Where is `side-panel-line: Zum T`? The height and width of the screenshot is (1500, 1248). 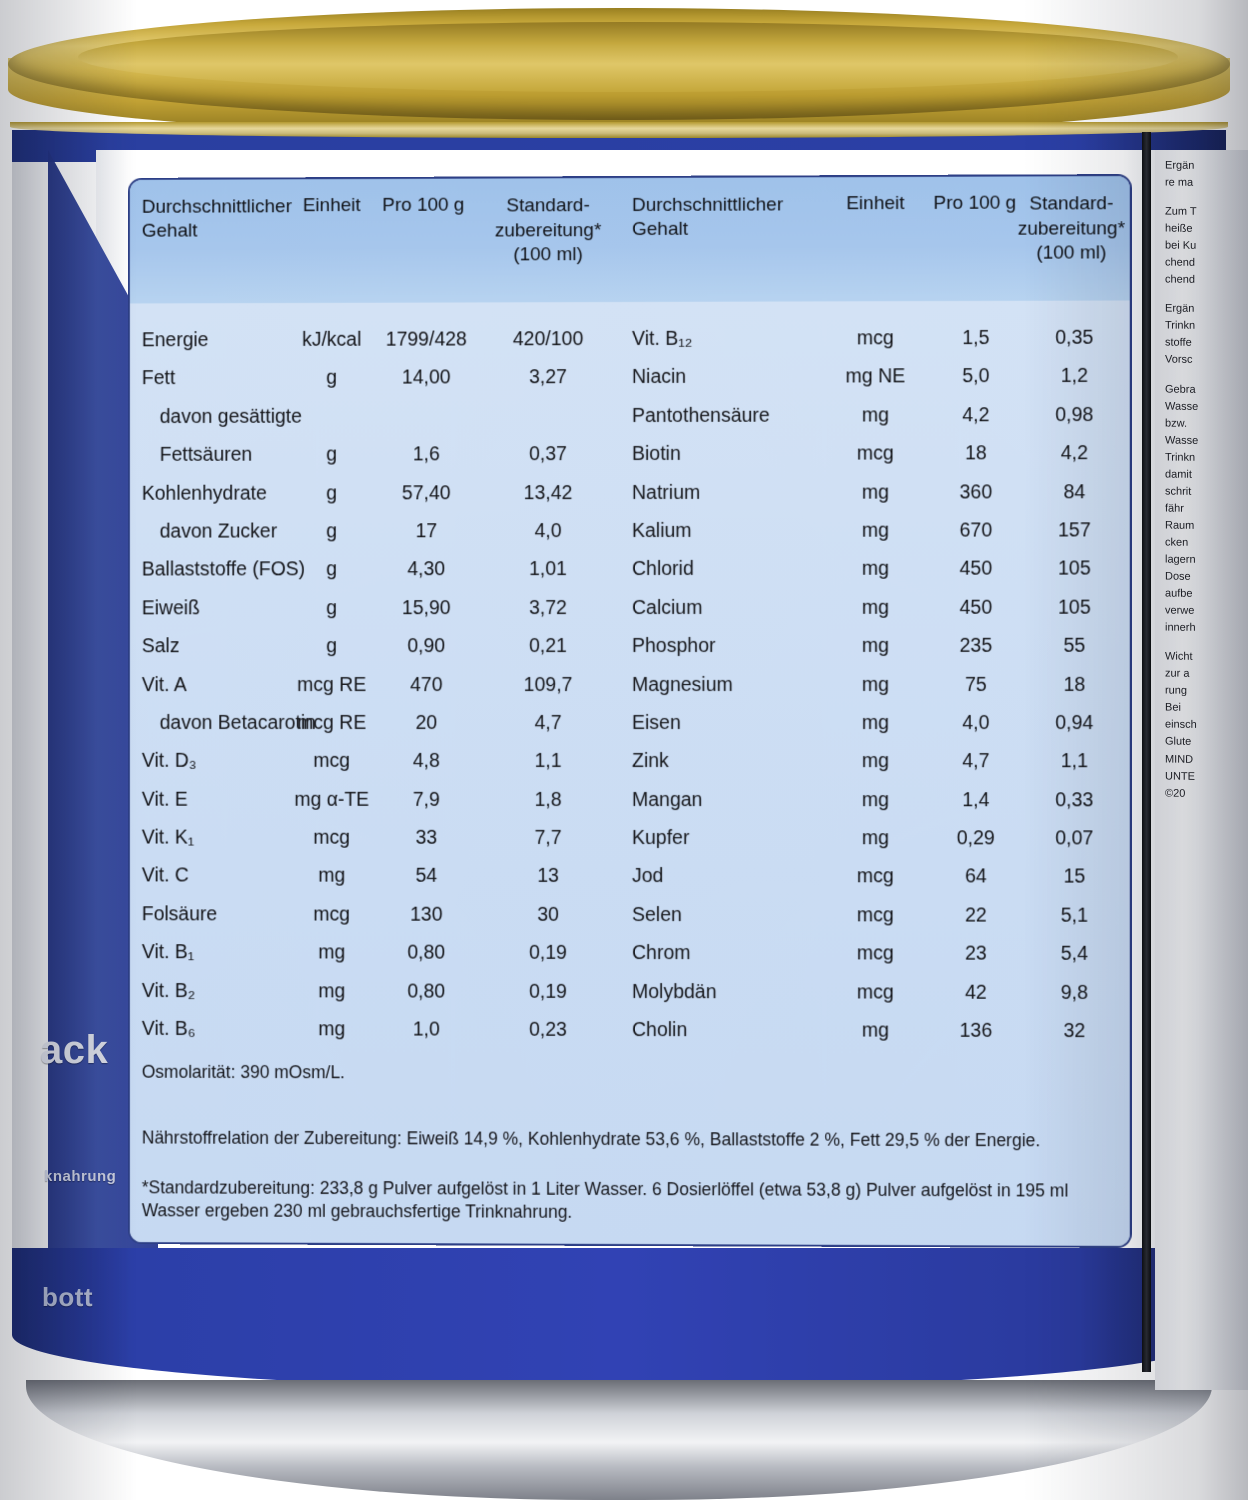 side-panel-line: Zum T is located at coordinates (1181, 211).